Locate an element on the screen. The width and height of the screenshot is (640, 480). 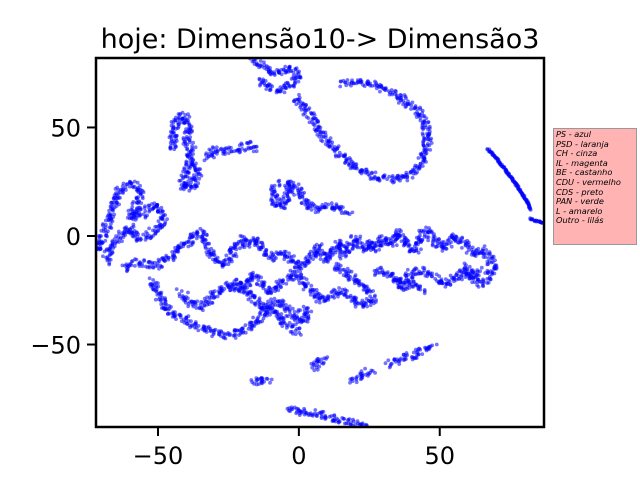
legend-entry: CDS - preto is located at coordinates (580, 191).